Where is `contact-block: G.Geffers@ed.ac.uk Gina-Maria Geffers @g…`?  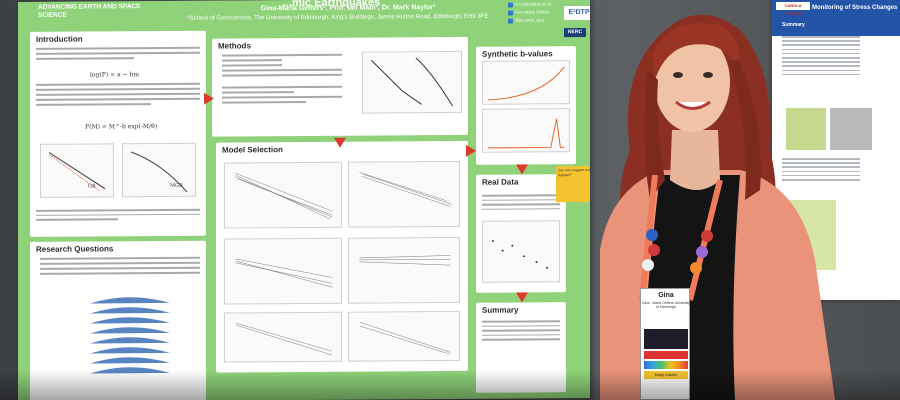 contact-block: G.Geffers@ed.ac.uk Gina-Maria Geffers @g… is located at coordinates (532, 12).